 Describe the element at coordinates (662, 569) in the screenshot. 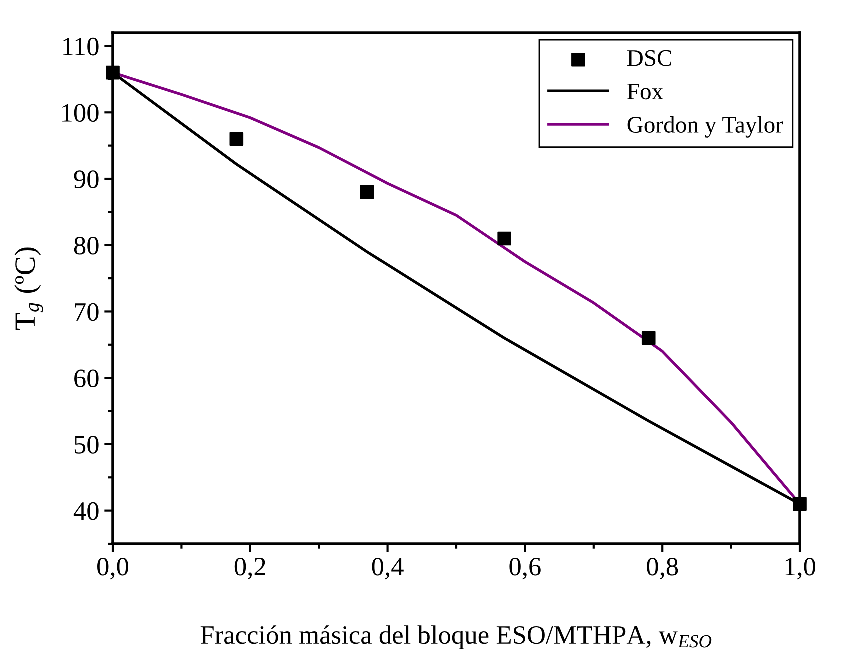

I see `x-tick-label: 0,8` at that location.